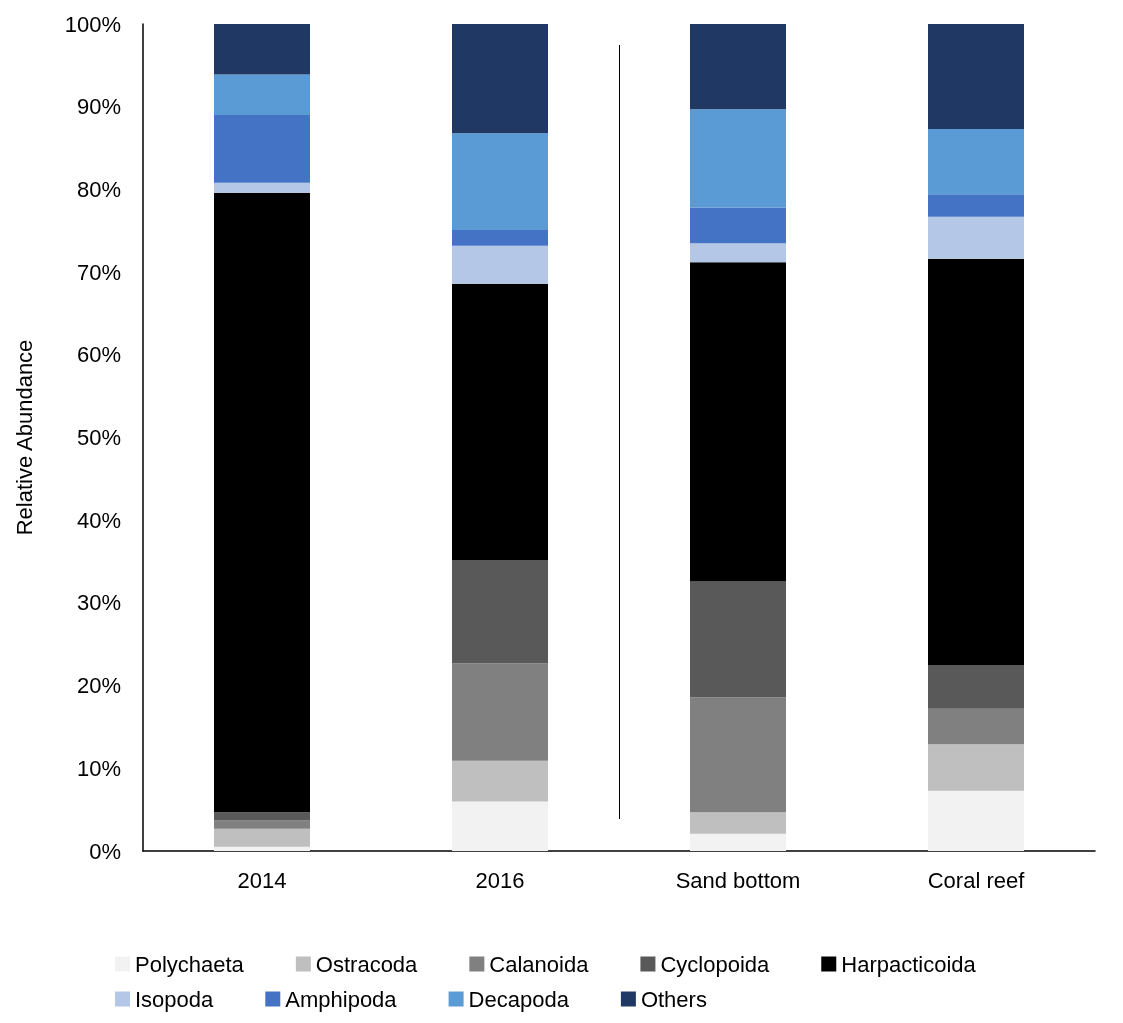 This screenshot has width=1123, height=1023. Describe the element at coordinates (98, 107) in the screenshot. I see `y-tick-label: 90%` at that location.